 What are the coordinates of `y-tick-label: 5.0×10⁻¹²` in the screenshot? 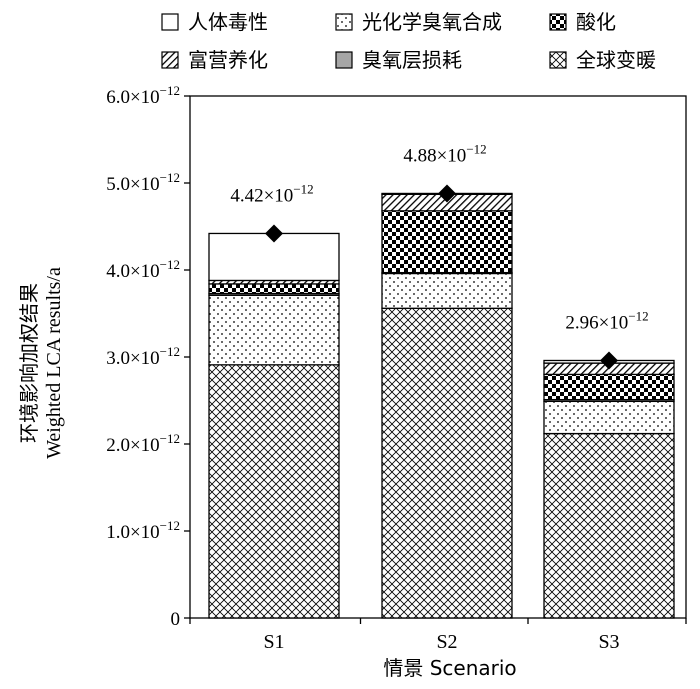 It's located at (143, 182).